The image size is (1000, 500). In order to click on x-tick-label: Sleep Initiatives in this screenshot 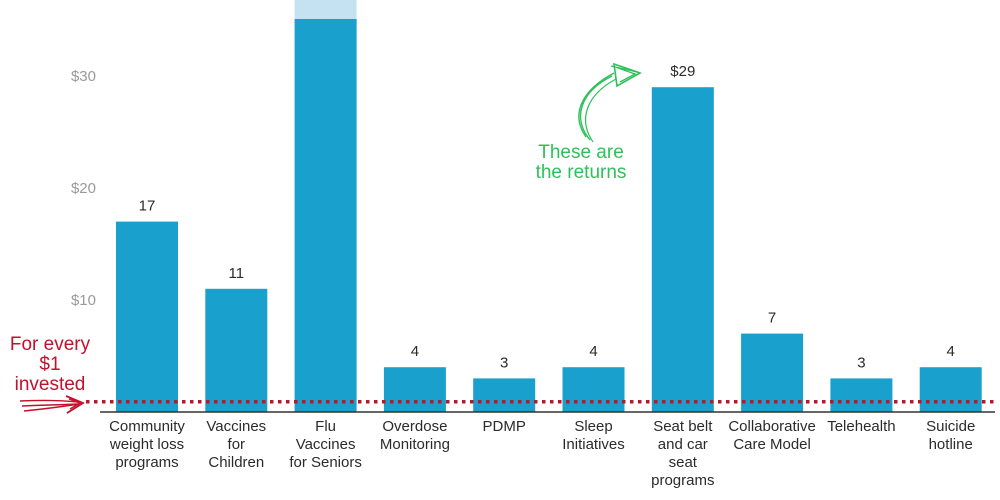, I will do `click(593, 435)`.